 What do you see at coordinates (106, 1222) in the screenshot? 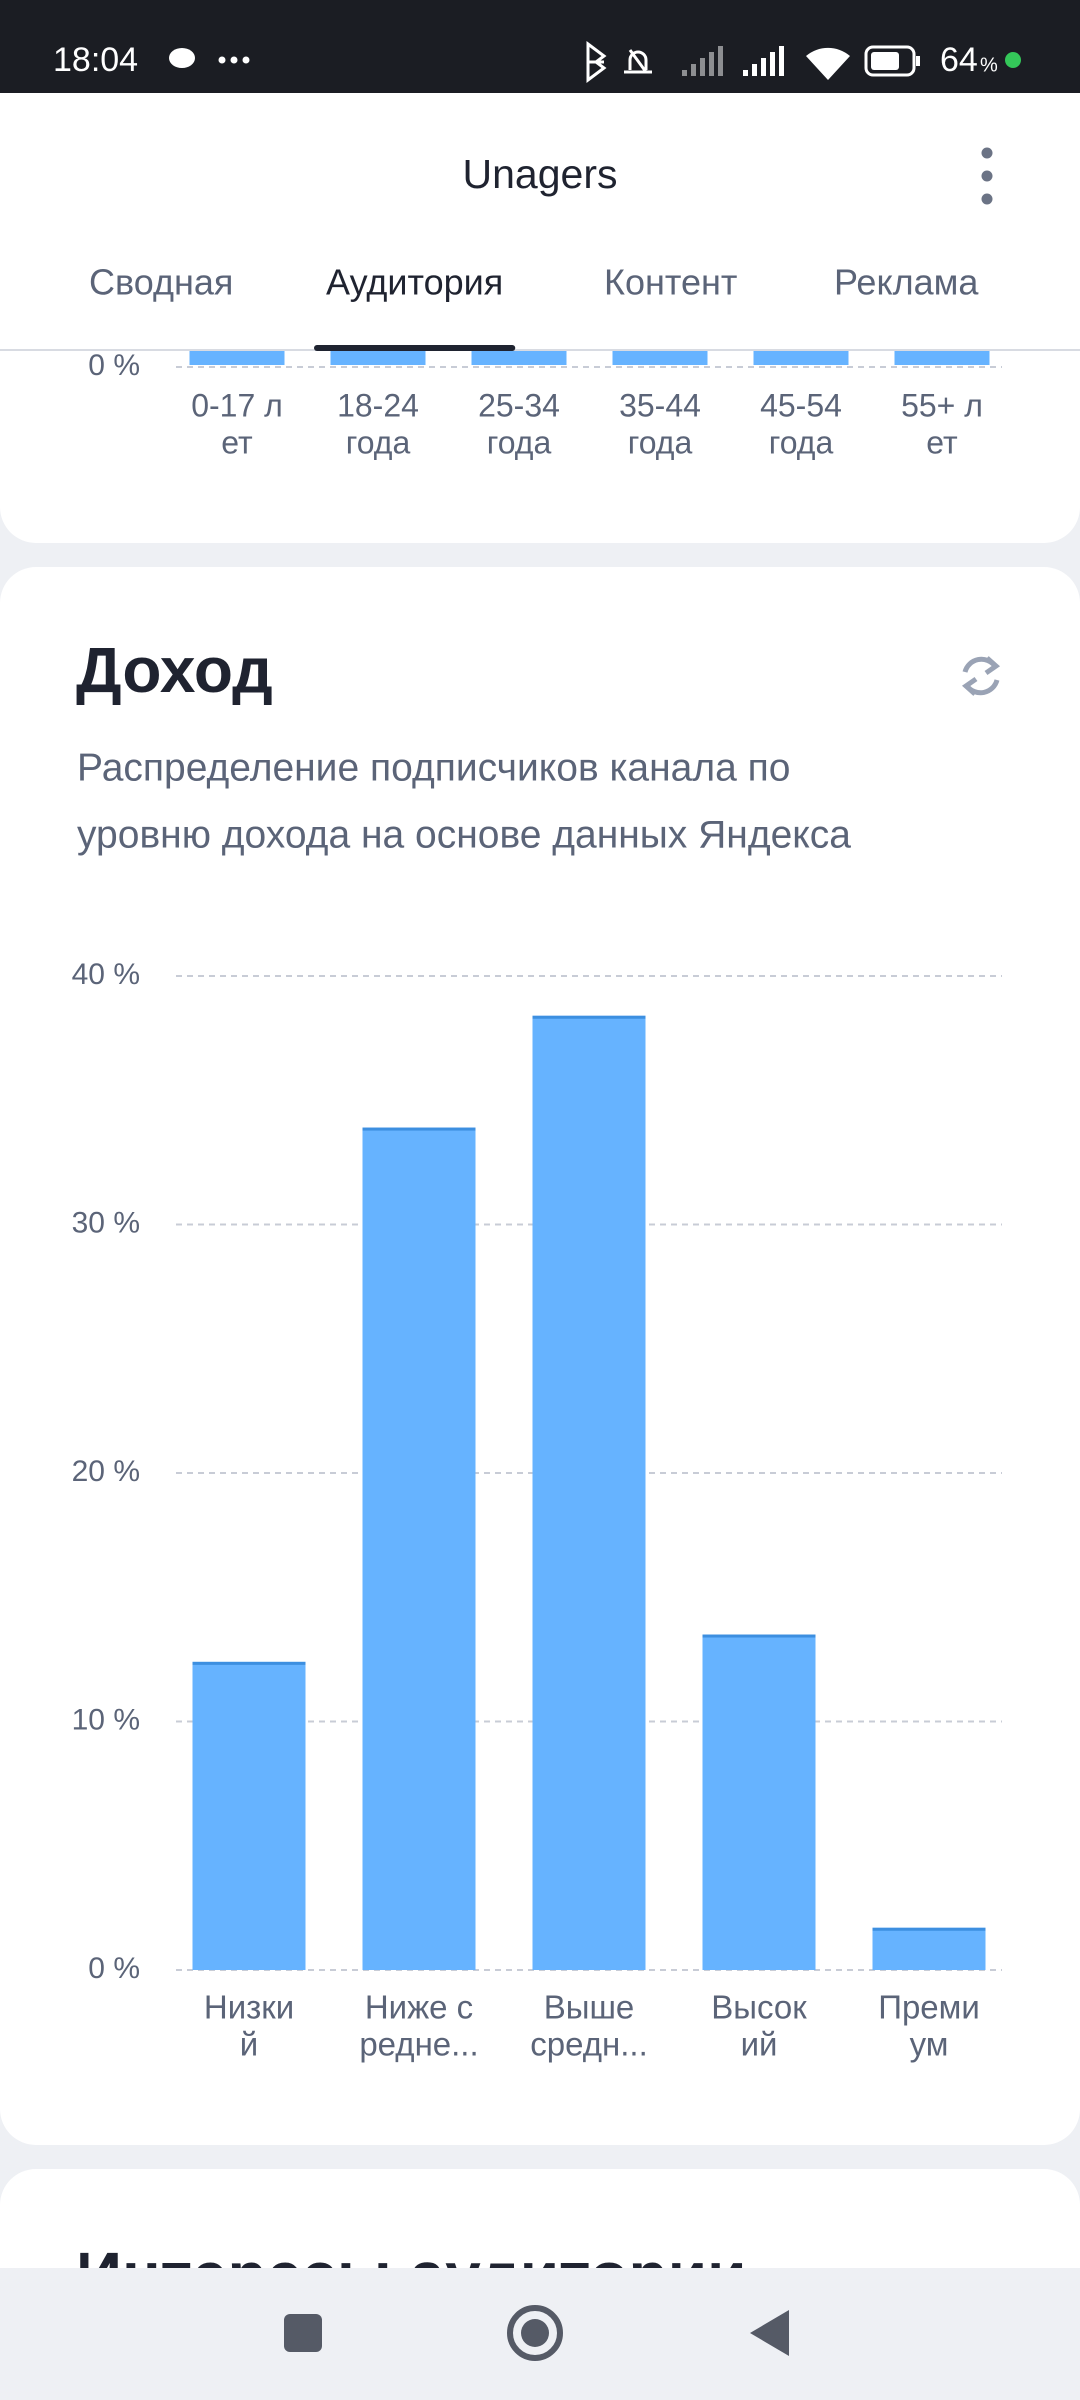
I see `y-tick-label: 30 %` at bounding box center [106, 1222].